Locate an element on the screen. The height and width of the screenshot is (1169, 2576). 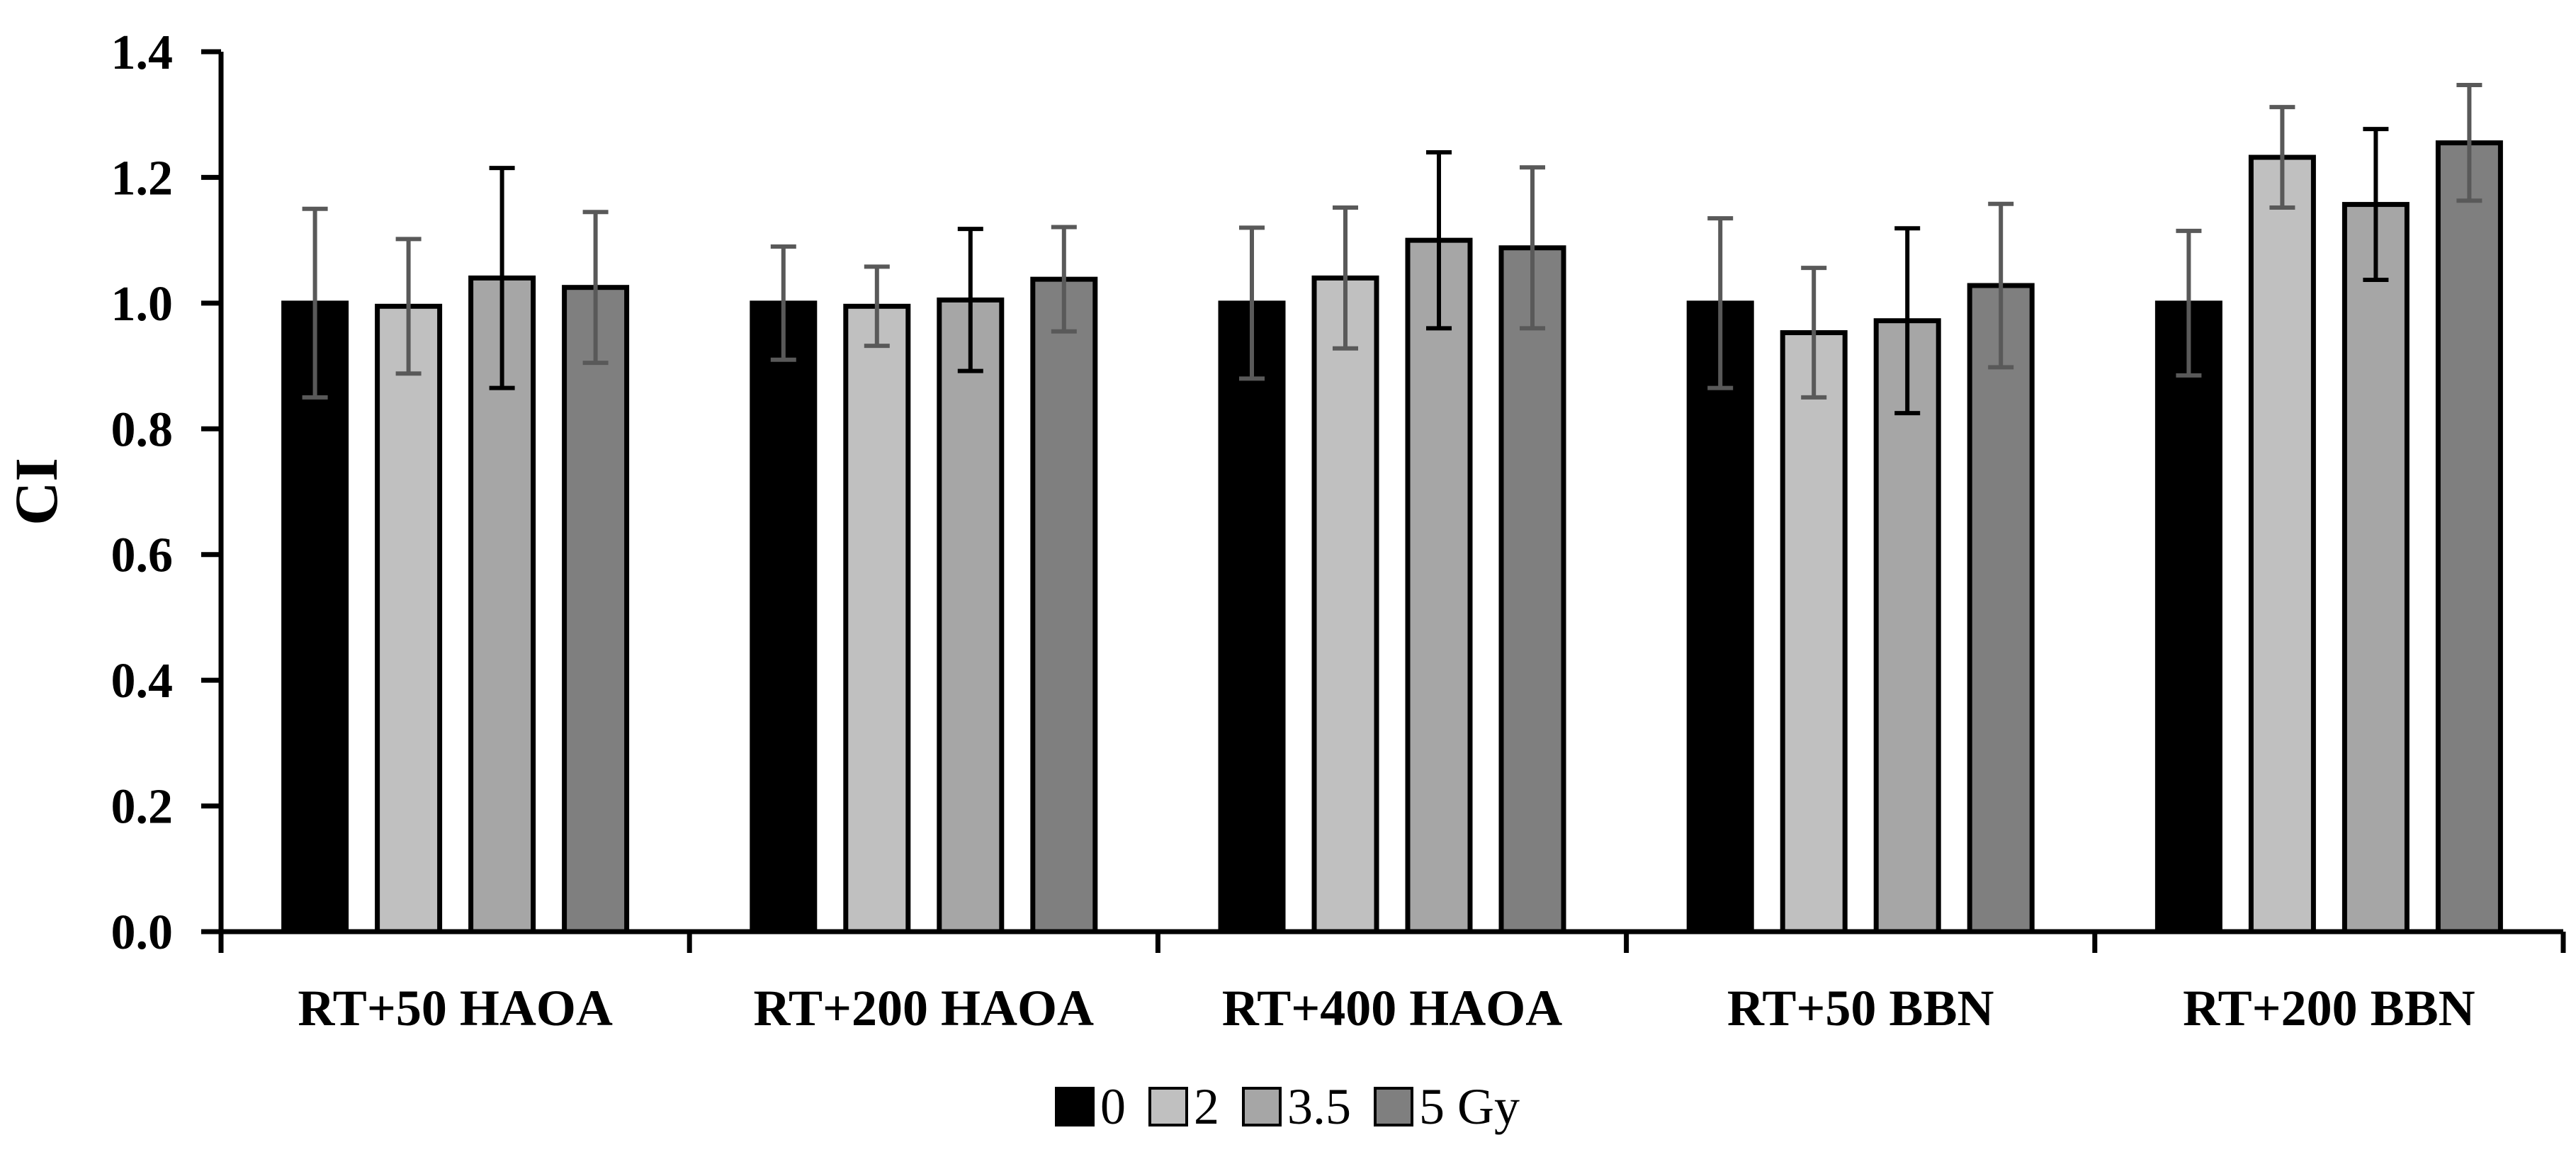
y-tick-label: 0.4 is located at coordinates (142, 681).